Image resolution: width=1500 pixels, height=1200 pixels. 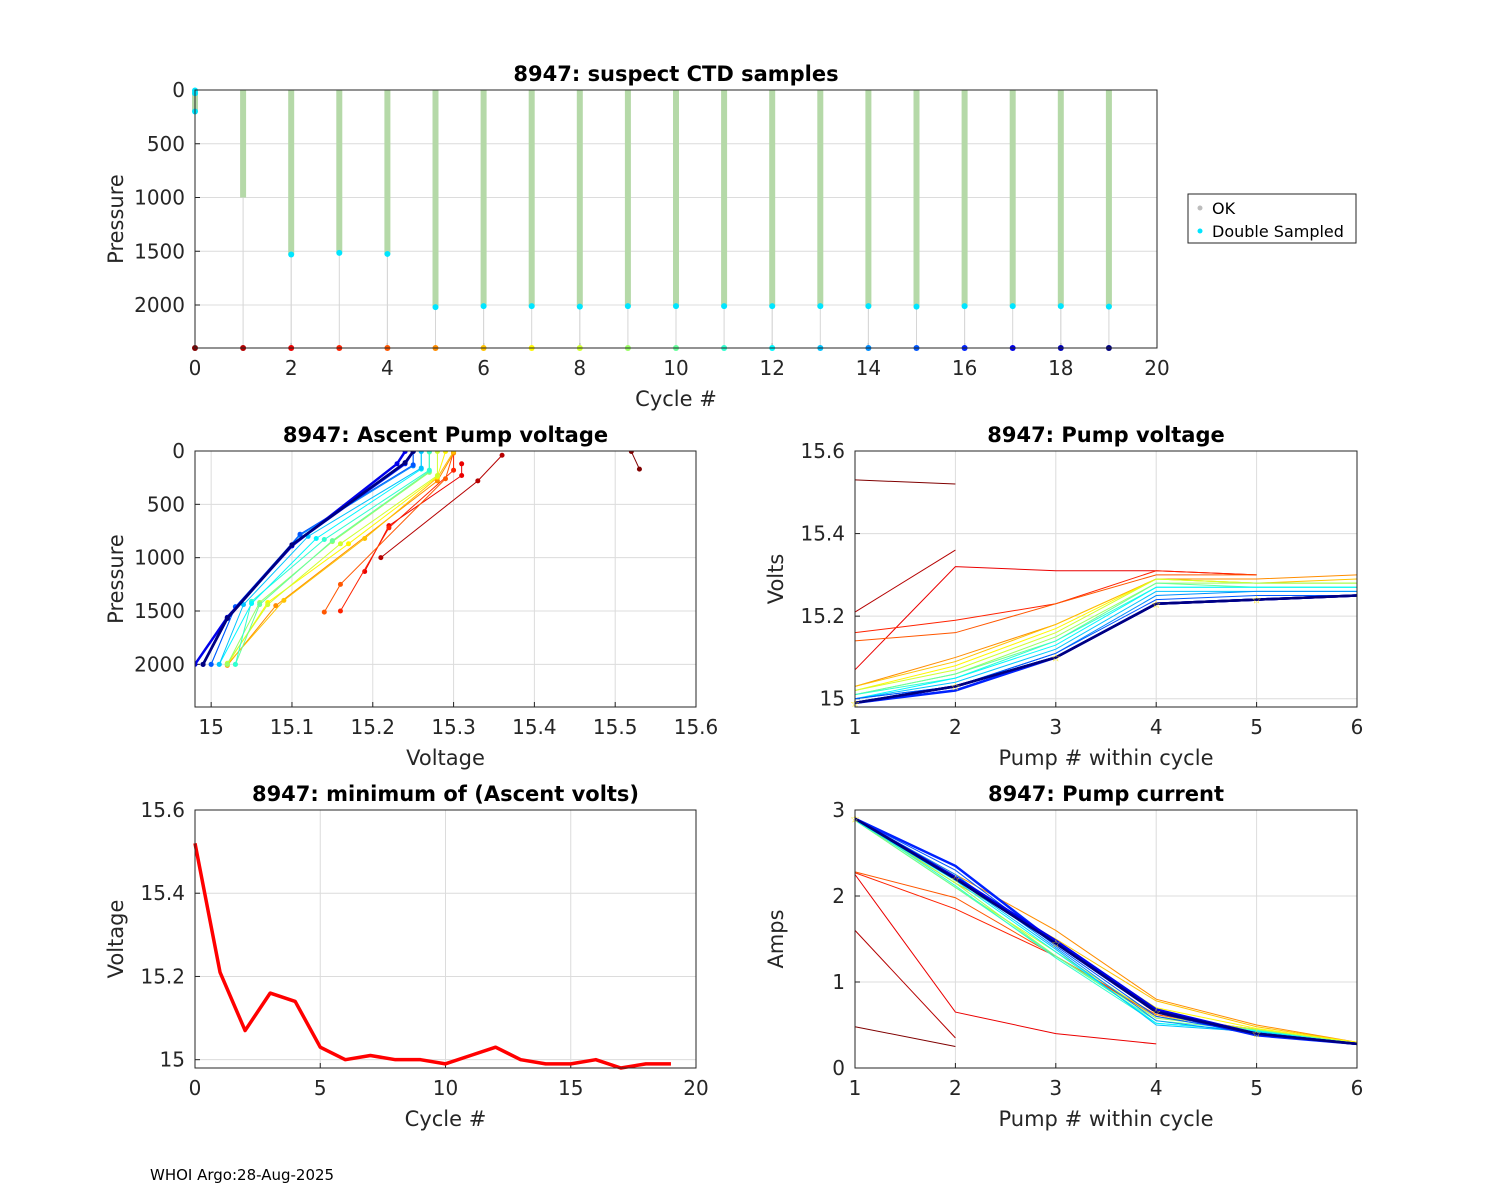 I want to click on x-tick-label: 12, so click(x=771, y=368).